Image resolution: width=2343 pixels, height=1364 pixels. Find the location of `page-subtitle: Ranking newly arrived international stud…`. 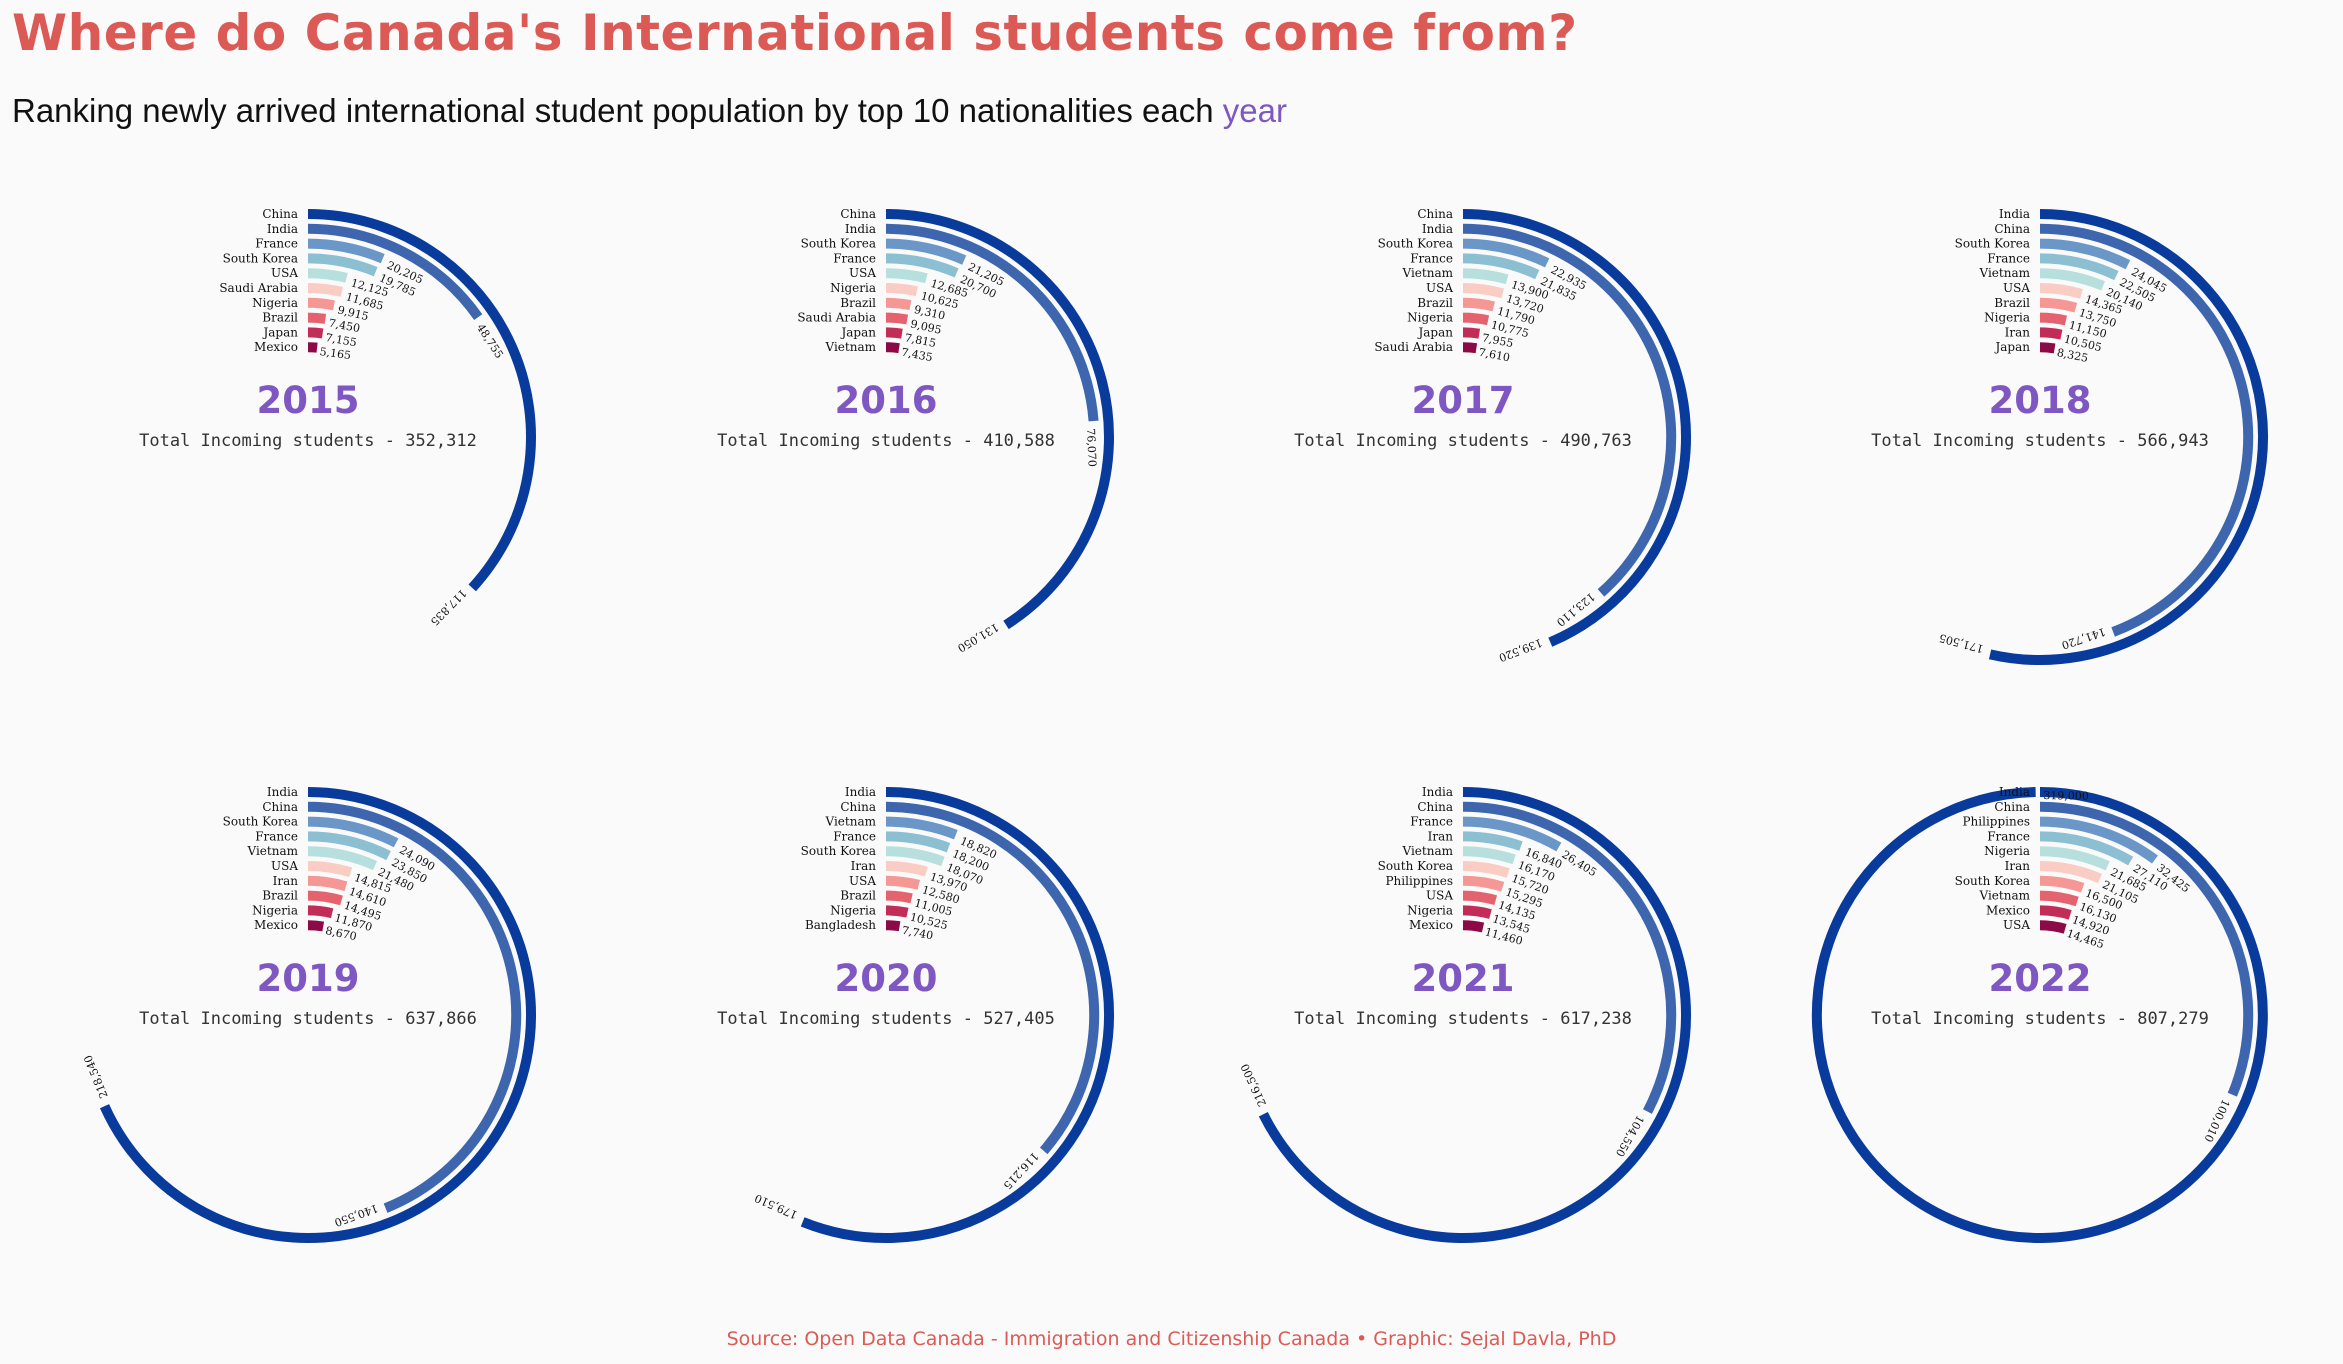

page-subtitle: Ranking newly arrived international stud… is located at coordinates (649, 111).